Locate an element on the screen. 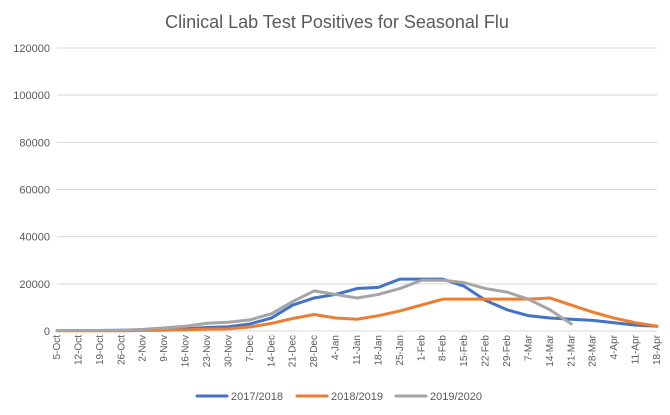 This screenshot has height=415, width=670. y-tick-label: 20000 is located at coordinates (34, 285).